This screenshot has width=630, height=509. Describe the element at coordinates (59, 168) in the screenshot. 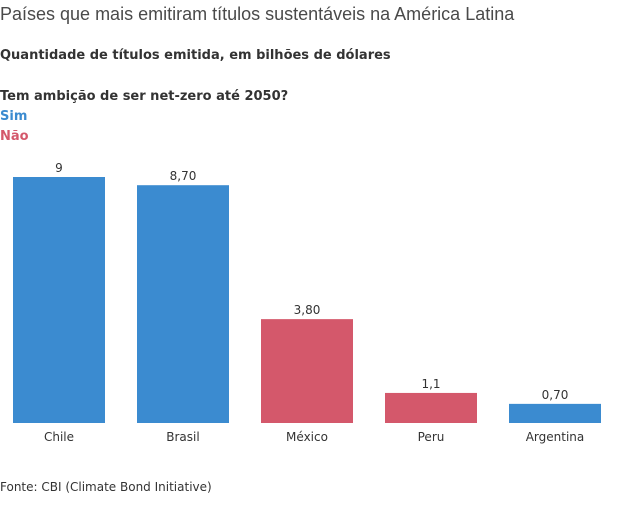

I see `data-label-chile: 9` at that location.